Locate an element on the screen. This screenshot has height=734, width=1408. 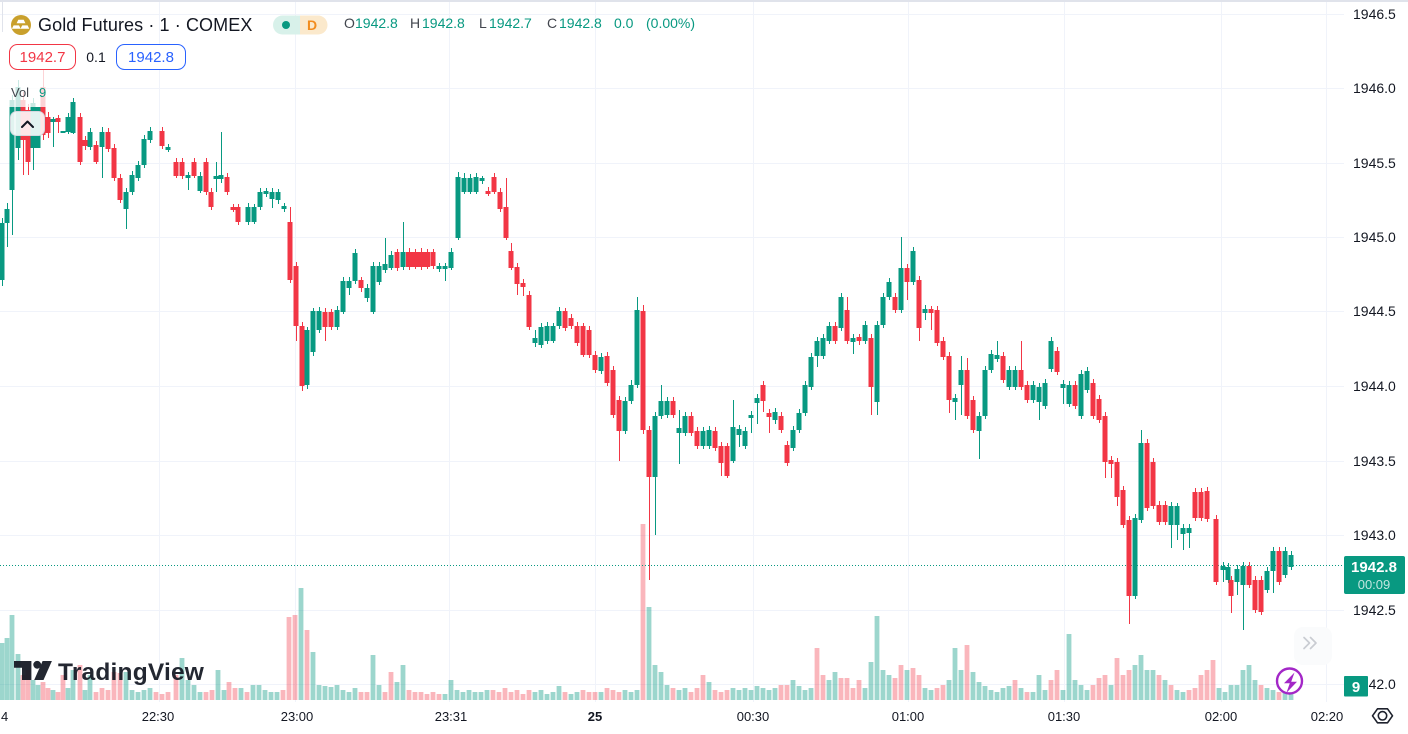
svg-text: 00:30 is located at coordinates (753, 716).